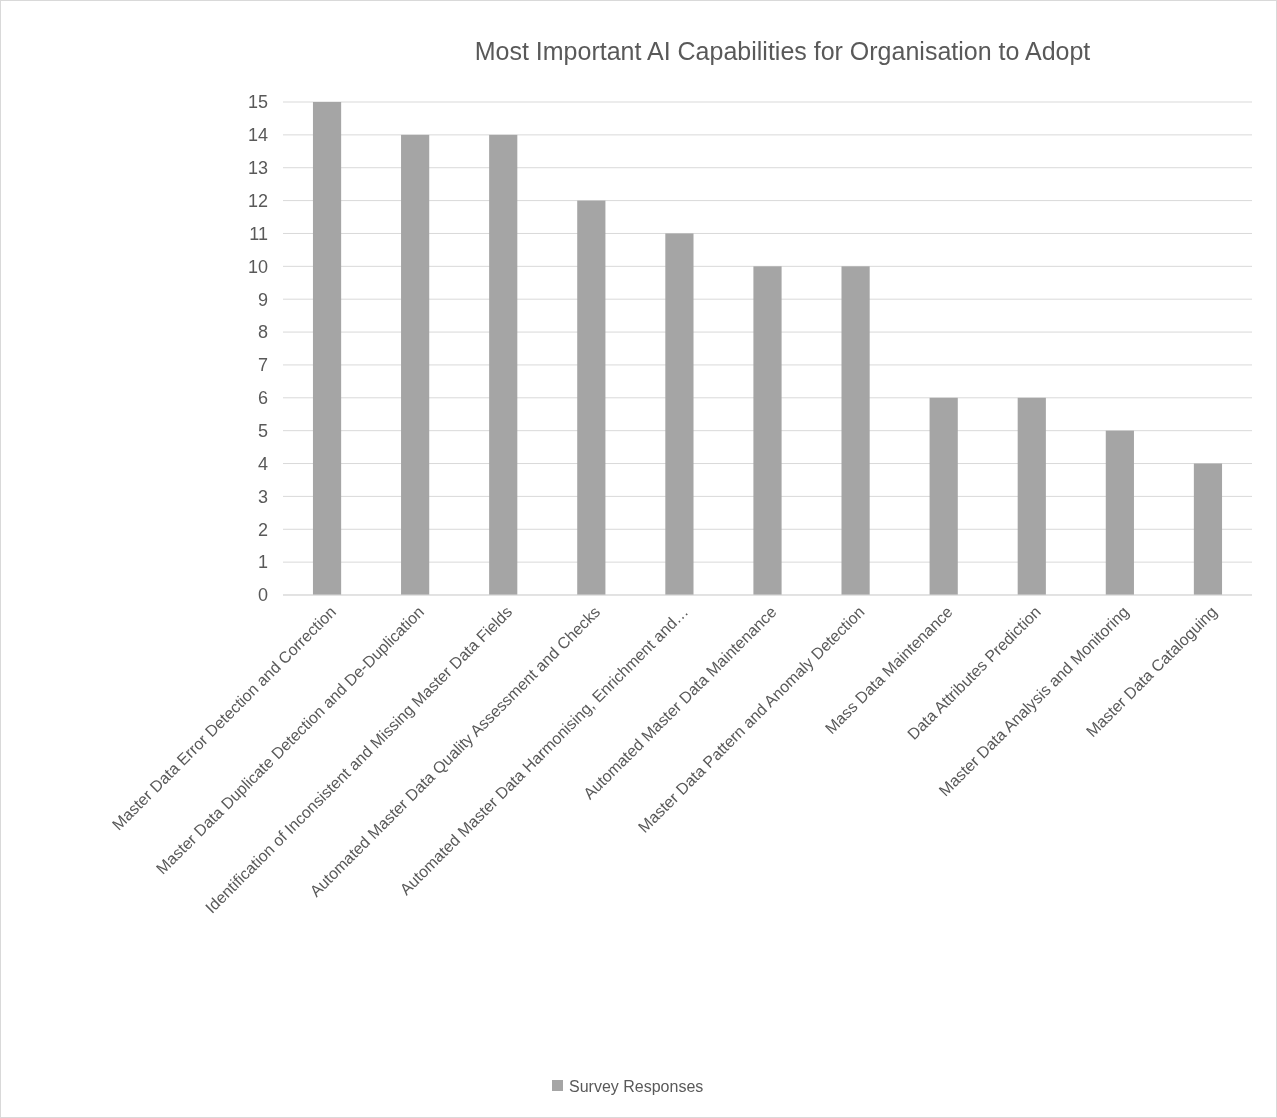  I want to click on y-tick-label: 14, so click(257, 135).